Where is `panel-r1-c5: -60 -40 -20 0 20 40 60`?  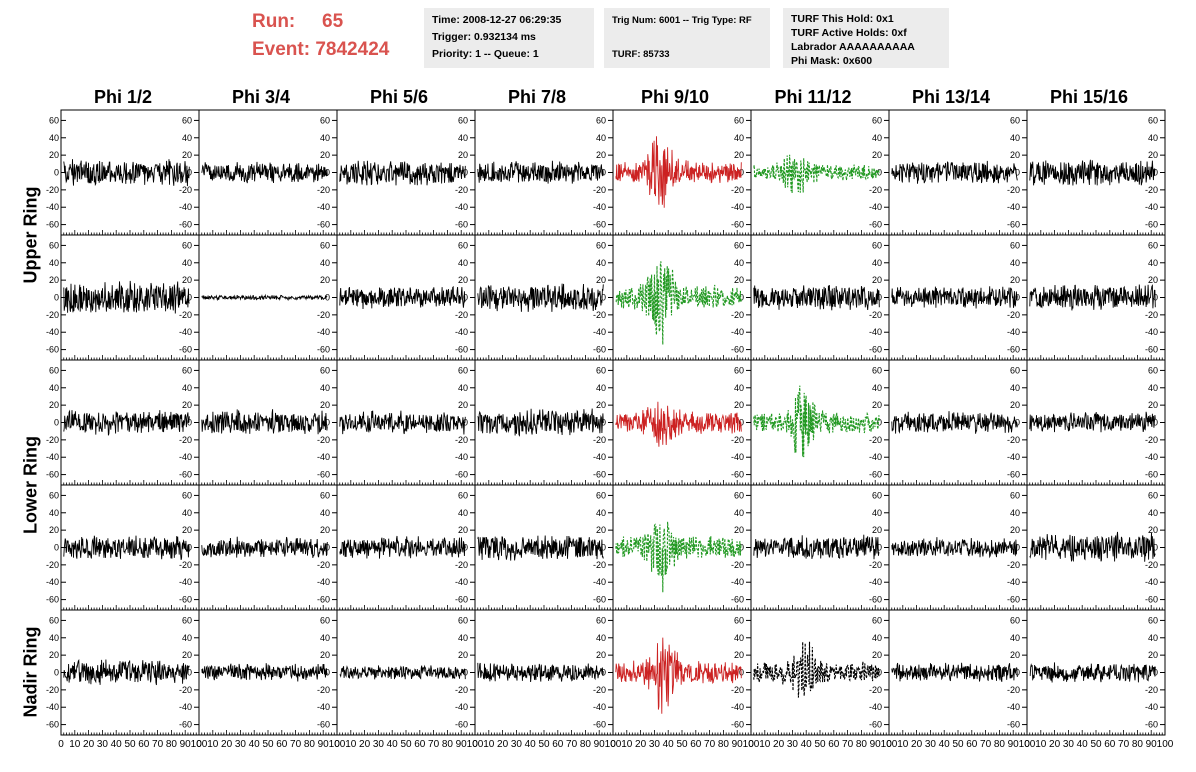 panel-r1-c5: -60 -40 -20 0 20 40 60 is located at coordinates (682, 172).